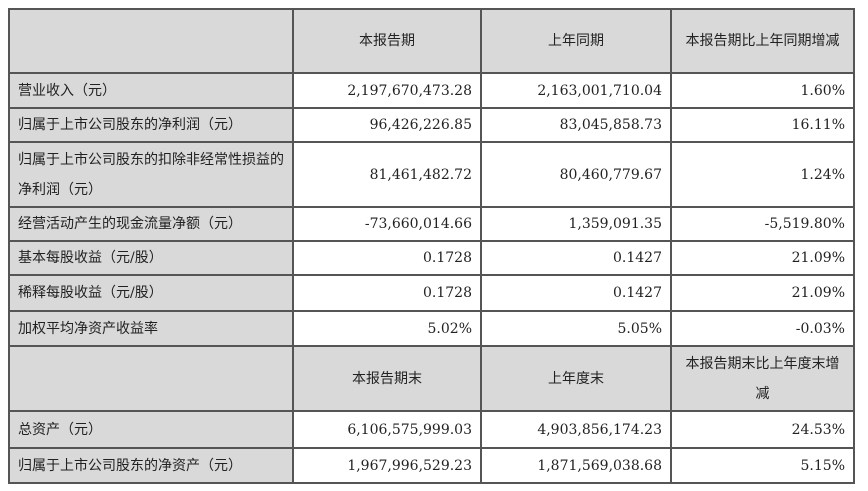 Image resolution: width=868 pixels, height=491 pixels. Describe the element at coordinates (576, 174) in the screenshot. I see `prior-value: 80,460,779.67` at that location.